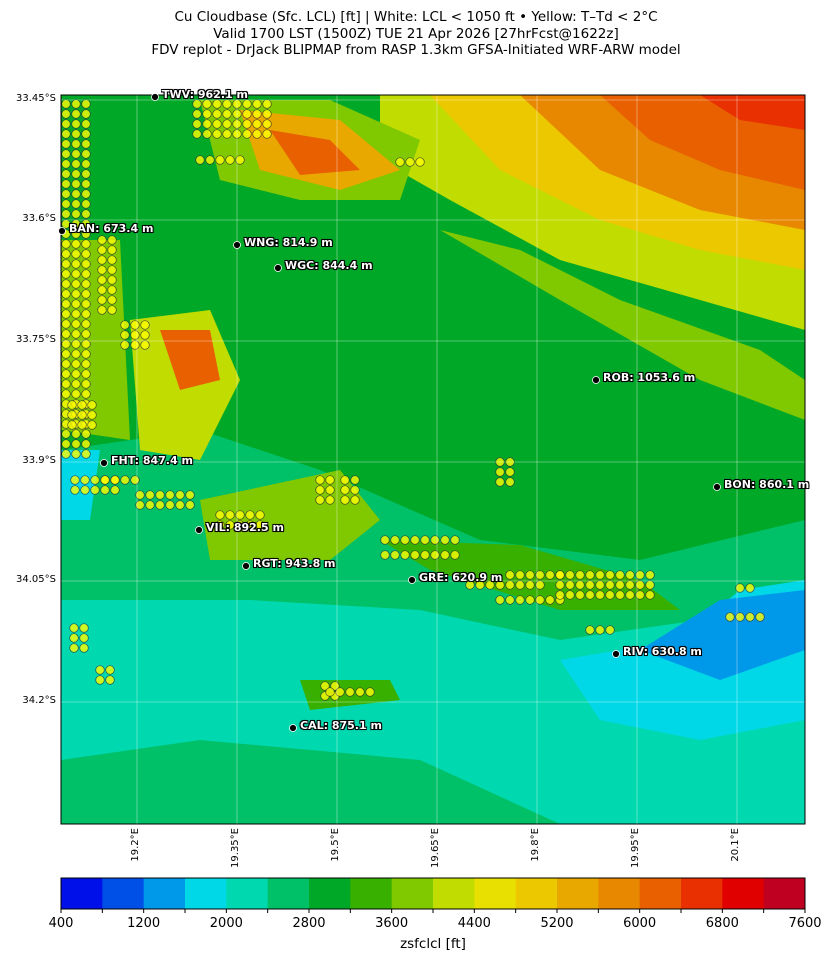  Describe the element at coordinates (111, 228) in the screenshot. I see `station-label: BAN: 673.4 m` at that location.